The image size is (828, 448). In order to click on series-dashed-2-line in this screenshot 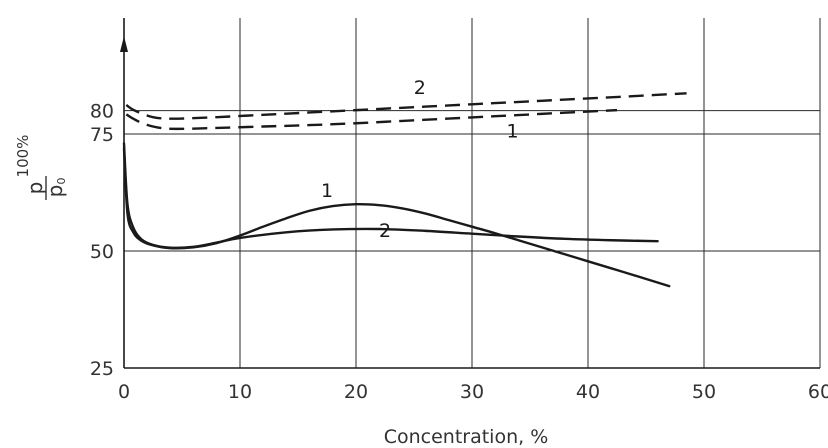, I will do `click(406, 106)`.